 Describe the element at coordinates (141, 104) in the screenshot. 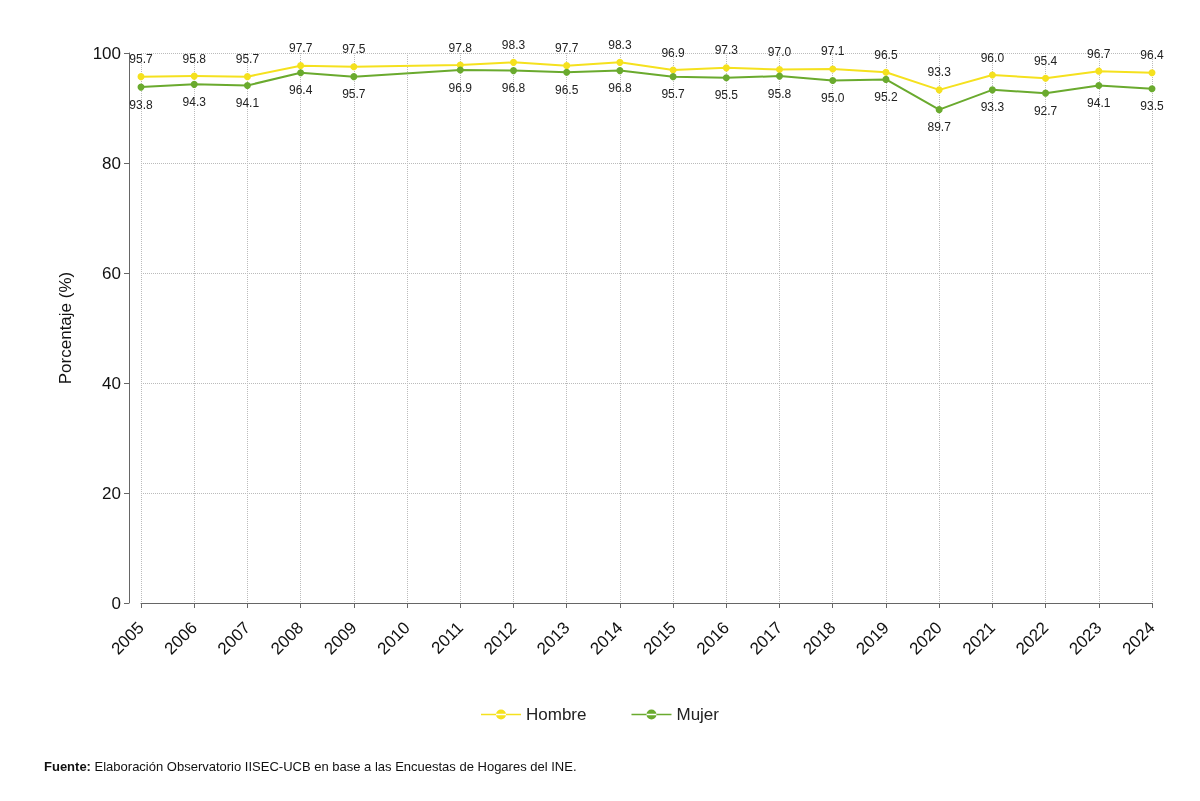

I see `data-label: 93.8` at that location.